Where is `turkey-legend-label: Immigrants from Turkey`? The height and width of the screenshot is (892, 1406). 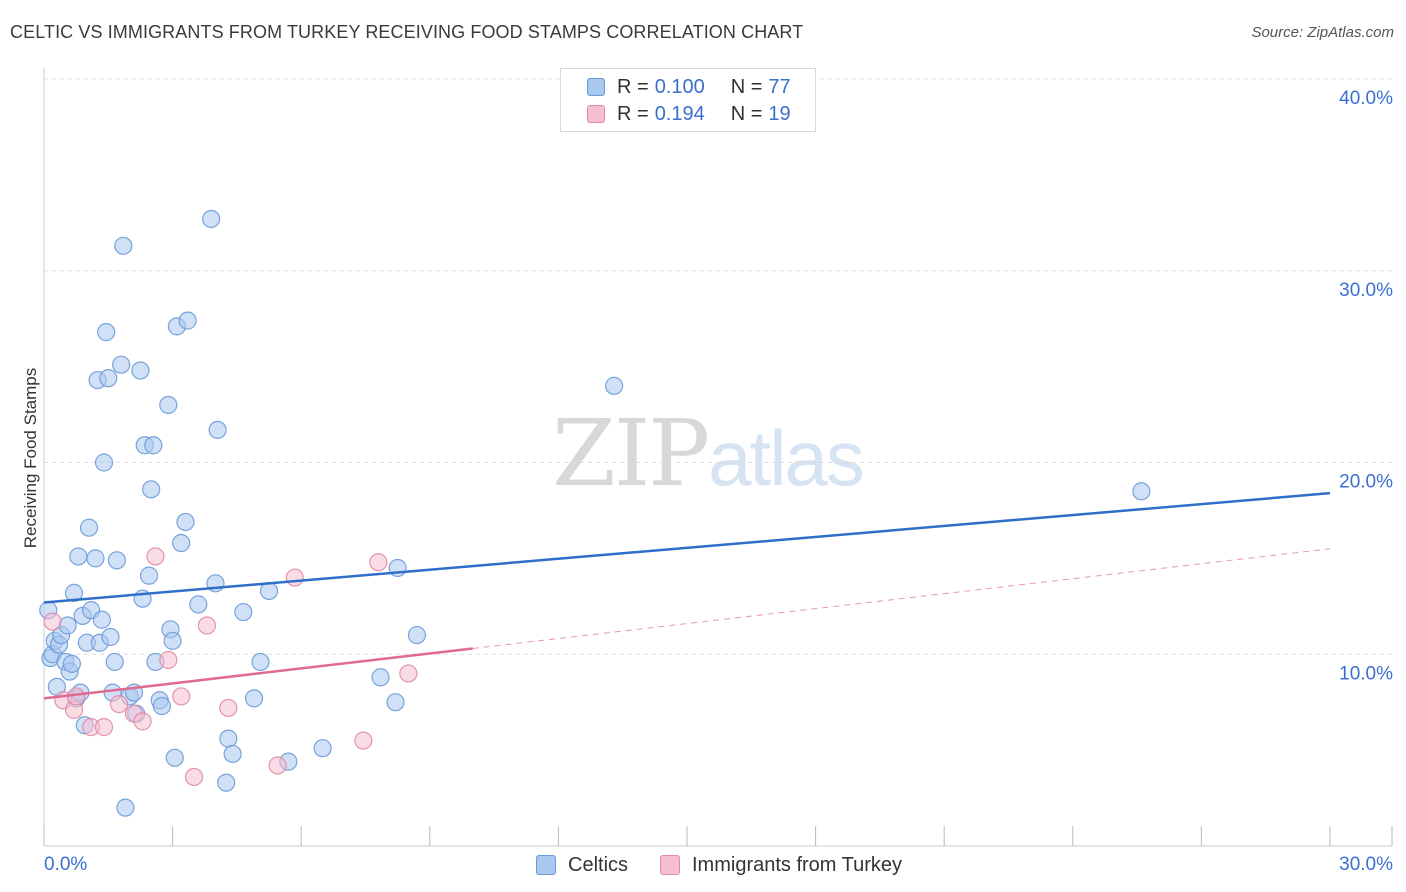 turkey-legend-label: Immigrants from Turkey is located at coordinates (797, 864).